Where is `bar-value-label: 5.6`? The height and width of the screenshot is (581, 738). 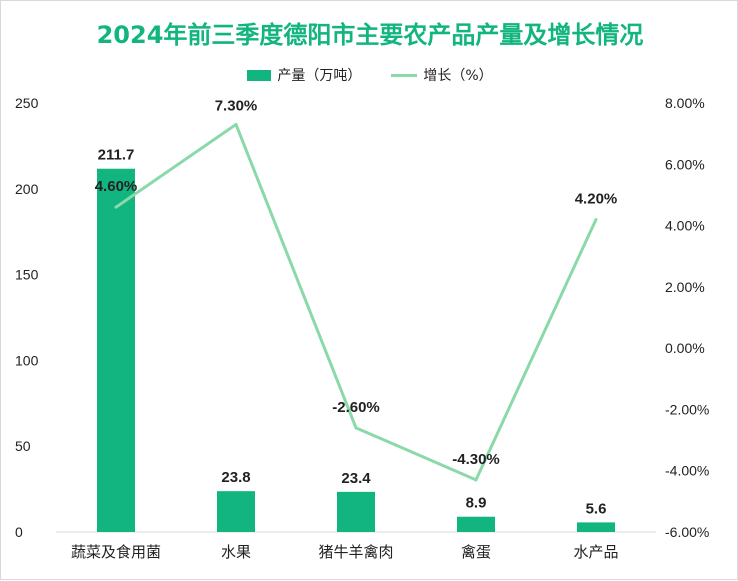
bar-value-label: 5.6 is located at coordinates (596, 508).